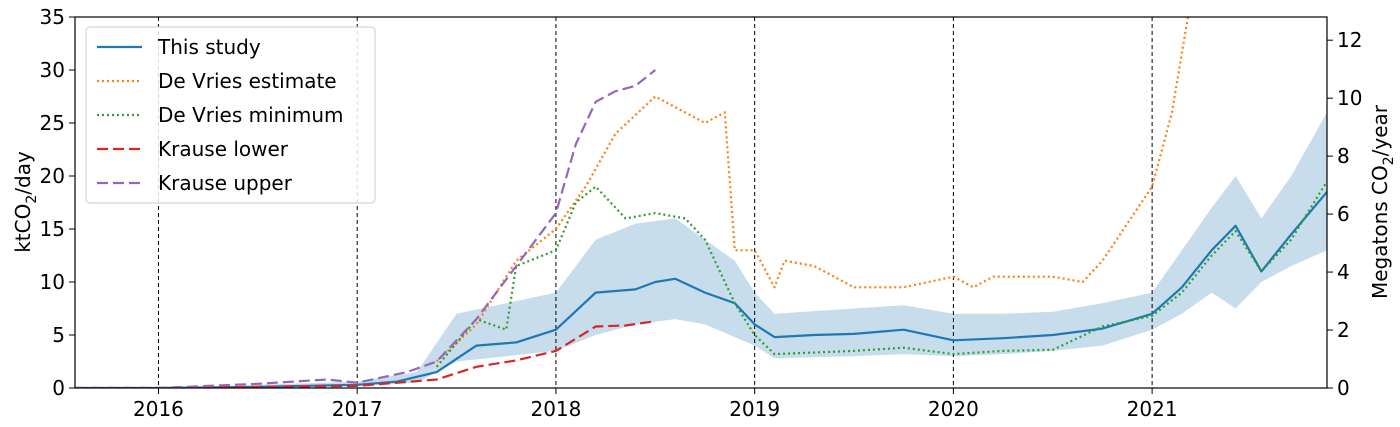 The width and height of the screenshot is (1400, 427). What do you see at coordinates (357, 409) in the screenshot?
I see `x-tick-label: 2017` at bounding box center [357, 409].